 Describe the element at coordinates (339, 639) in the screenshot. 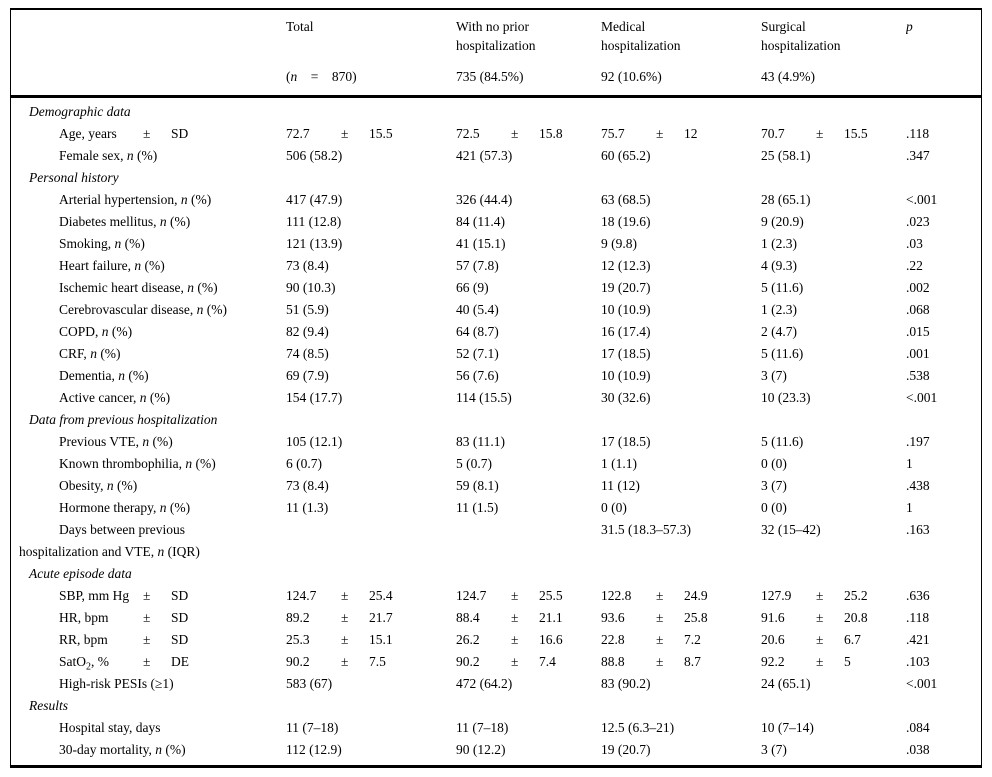

I see `cell-total: 25.3 ±15.1` at that location.